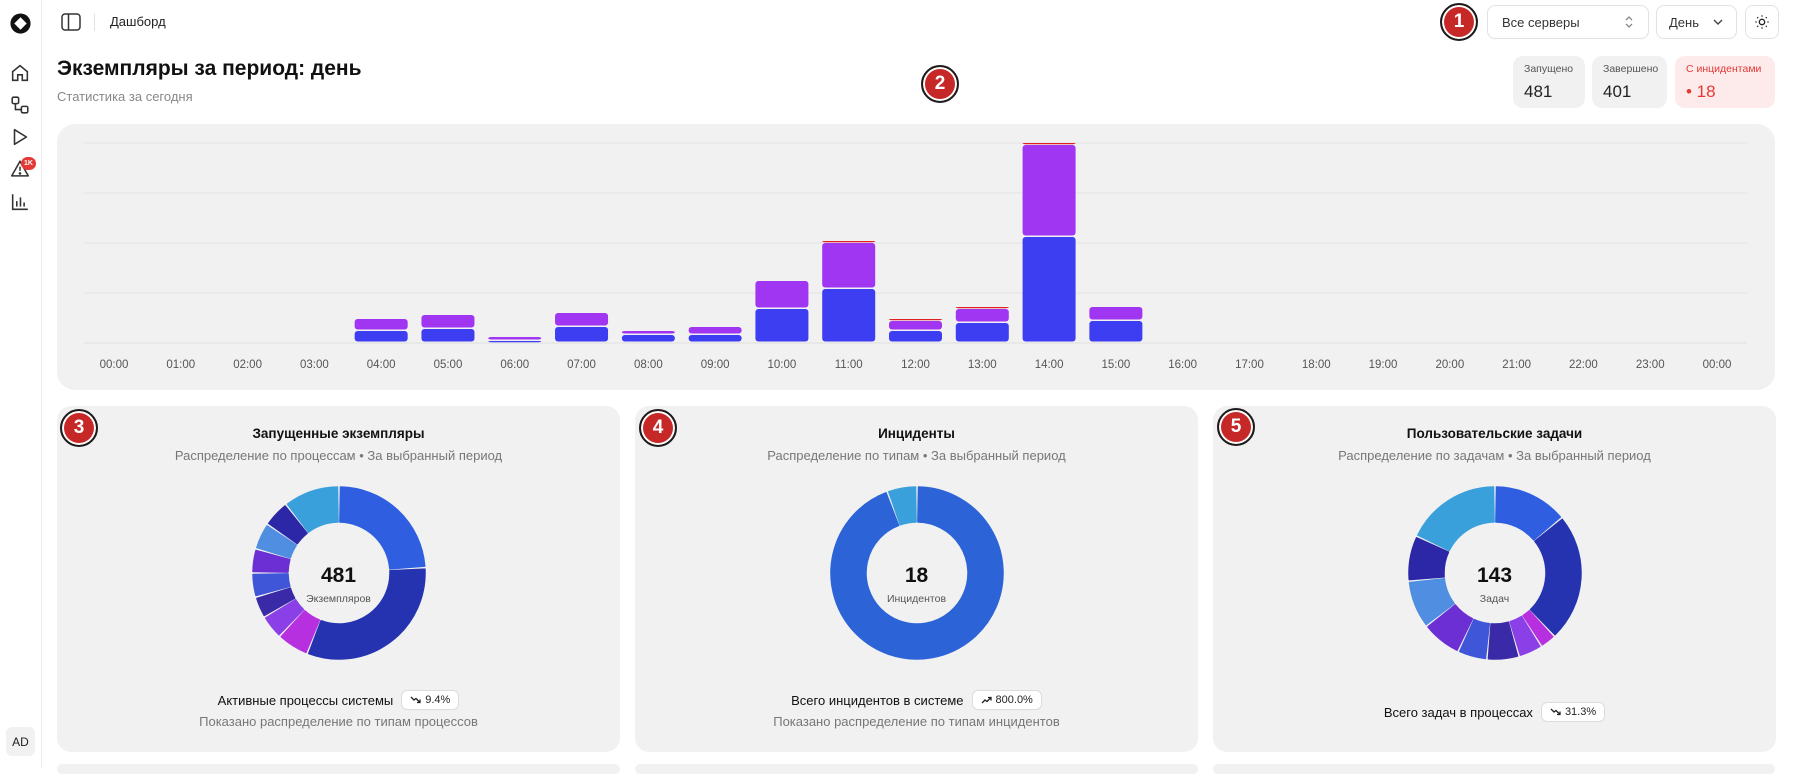 This screenshot has width=1793, height=774. What do you see at coordinates (916, 700) in the screenshot?
I see `card-footer: Всего инцидентов в системе 800.0%` at bounding box center [916, 700].